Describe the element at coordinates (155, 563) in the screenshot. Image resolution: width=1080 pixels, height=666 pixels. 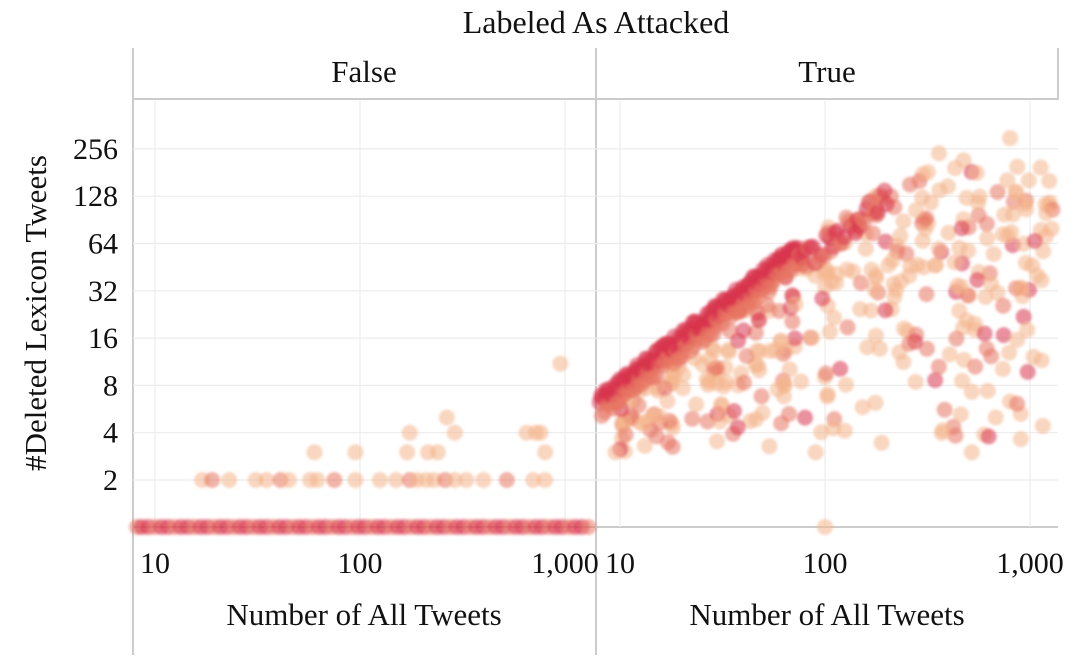
I see `x-tick-label: 10` at that location.